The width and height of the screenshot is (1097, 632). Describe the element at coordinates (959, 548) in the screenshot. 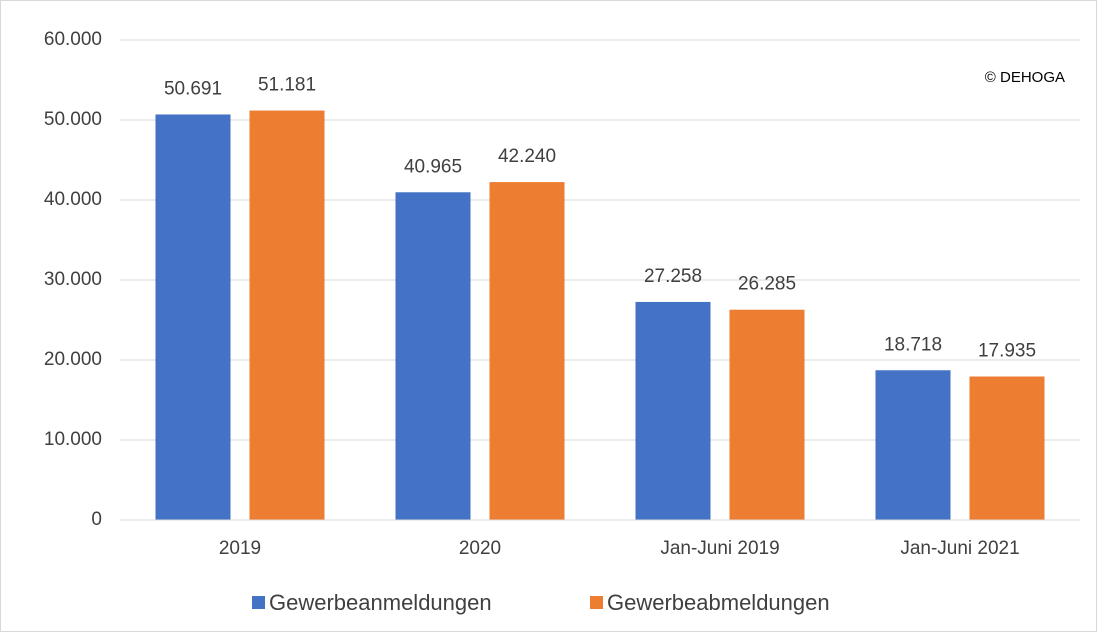

I see `x-tick-label: Jan-Juni 2021` at that location.